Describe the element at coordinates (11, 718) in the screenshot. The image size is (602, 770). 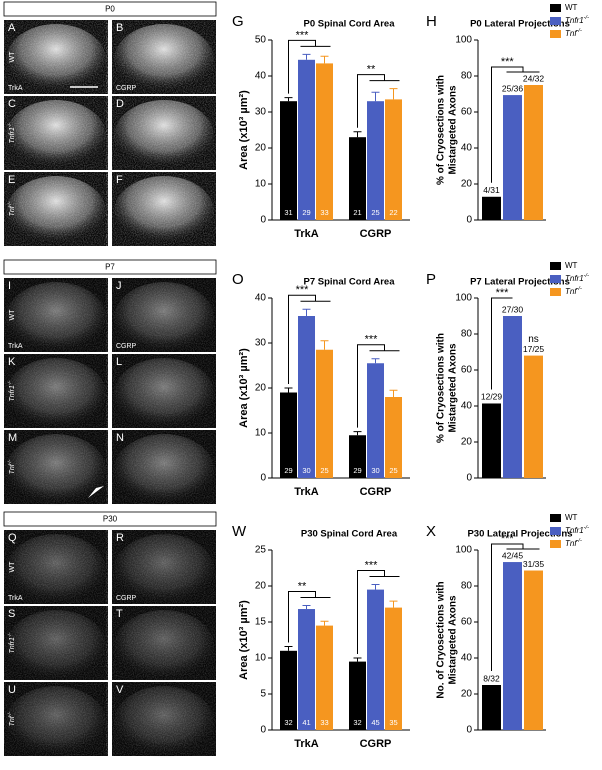
I see `genotype-label: Tnf-/-` at that location.